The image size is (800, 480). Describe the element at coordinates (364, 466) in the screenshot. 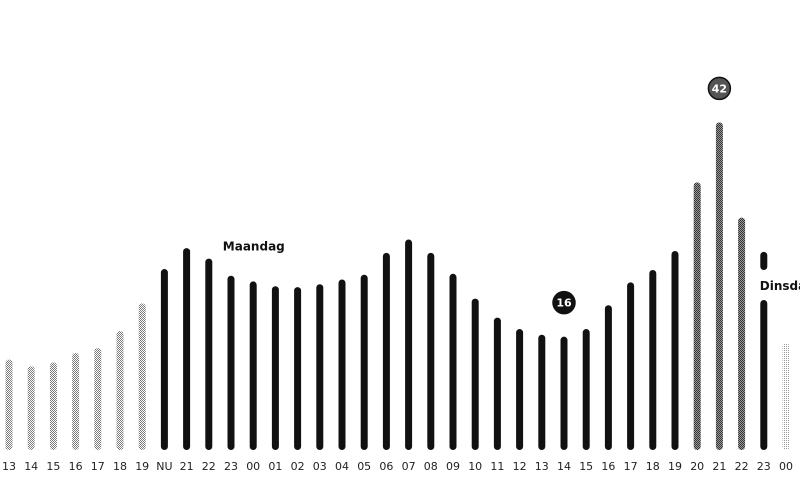

I see `x-tick-label: 05` at that location.